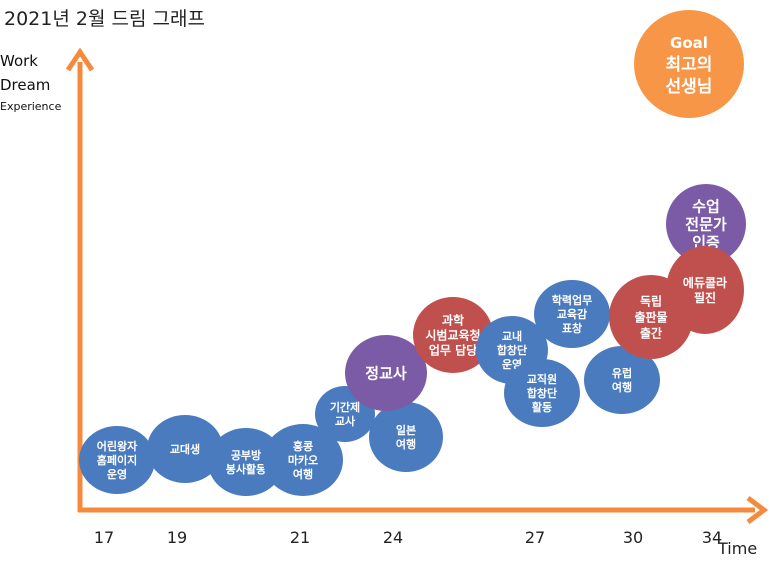 The image size is (773, 578). What do you see at coordinates (542, 379) in the screenshot?
I see `bubble-label: 교직원` at bounding box center [542, 379].